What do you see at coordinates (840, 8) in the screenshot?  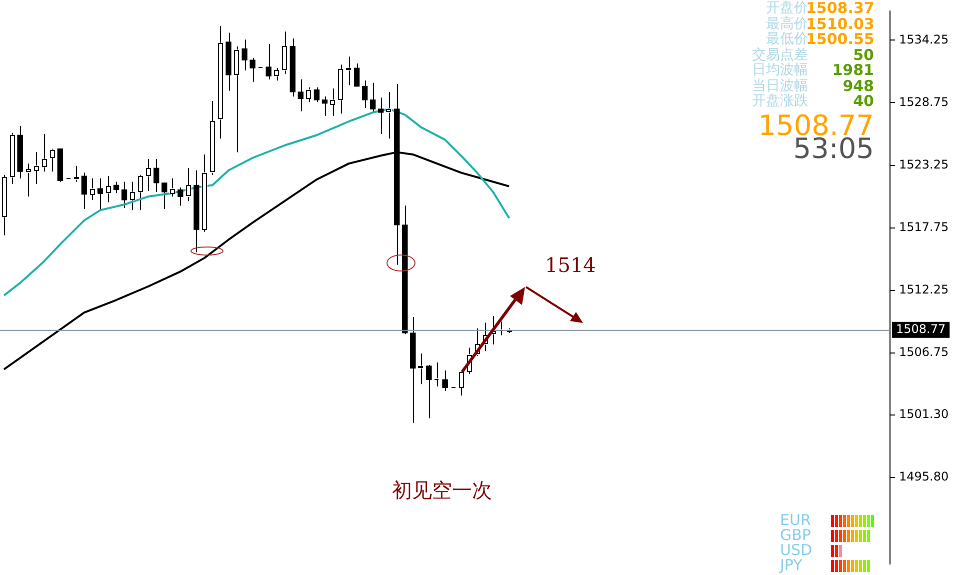 I see `annotation: 1508.37` at bounding box center [840, 8].